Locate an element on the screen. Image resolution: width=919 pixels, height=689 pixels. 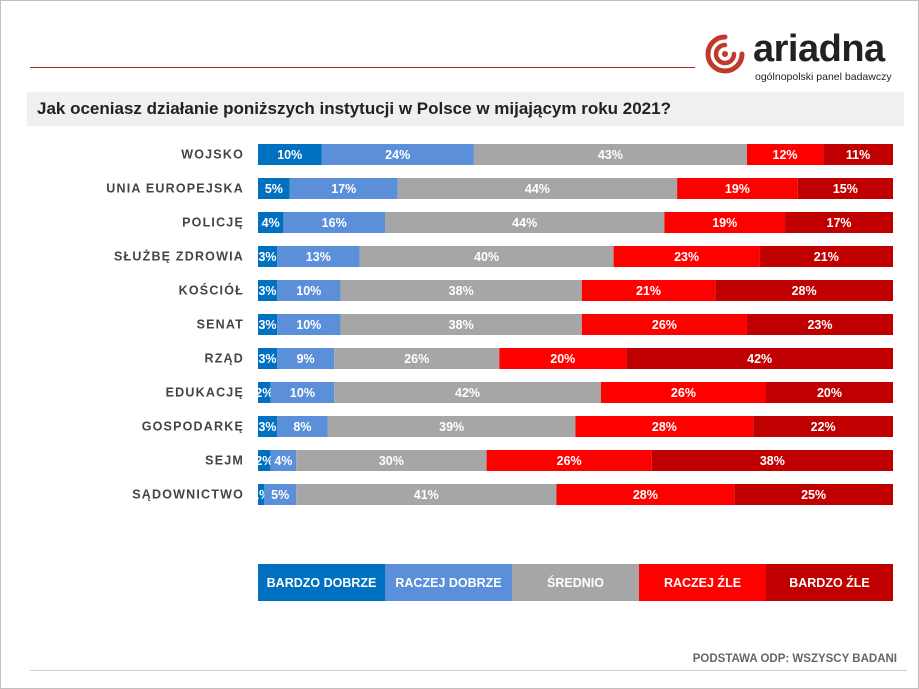
bar-value-label: 11% is located at coordinates (858, 155).